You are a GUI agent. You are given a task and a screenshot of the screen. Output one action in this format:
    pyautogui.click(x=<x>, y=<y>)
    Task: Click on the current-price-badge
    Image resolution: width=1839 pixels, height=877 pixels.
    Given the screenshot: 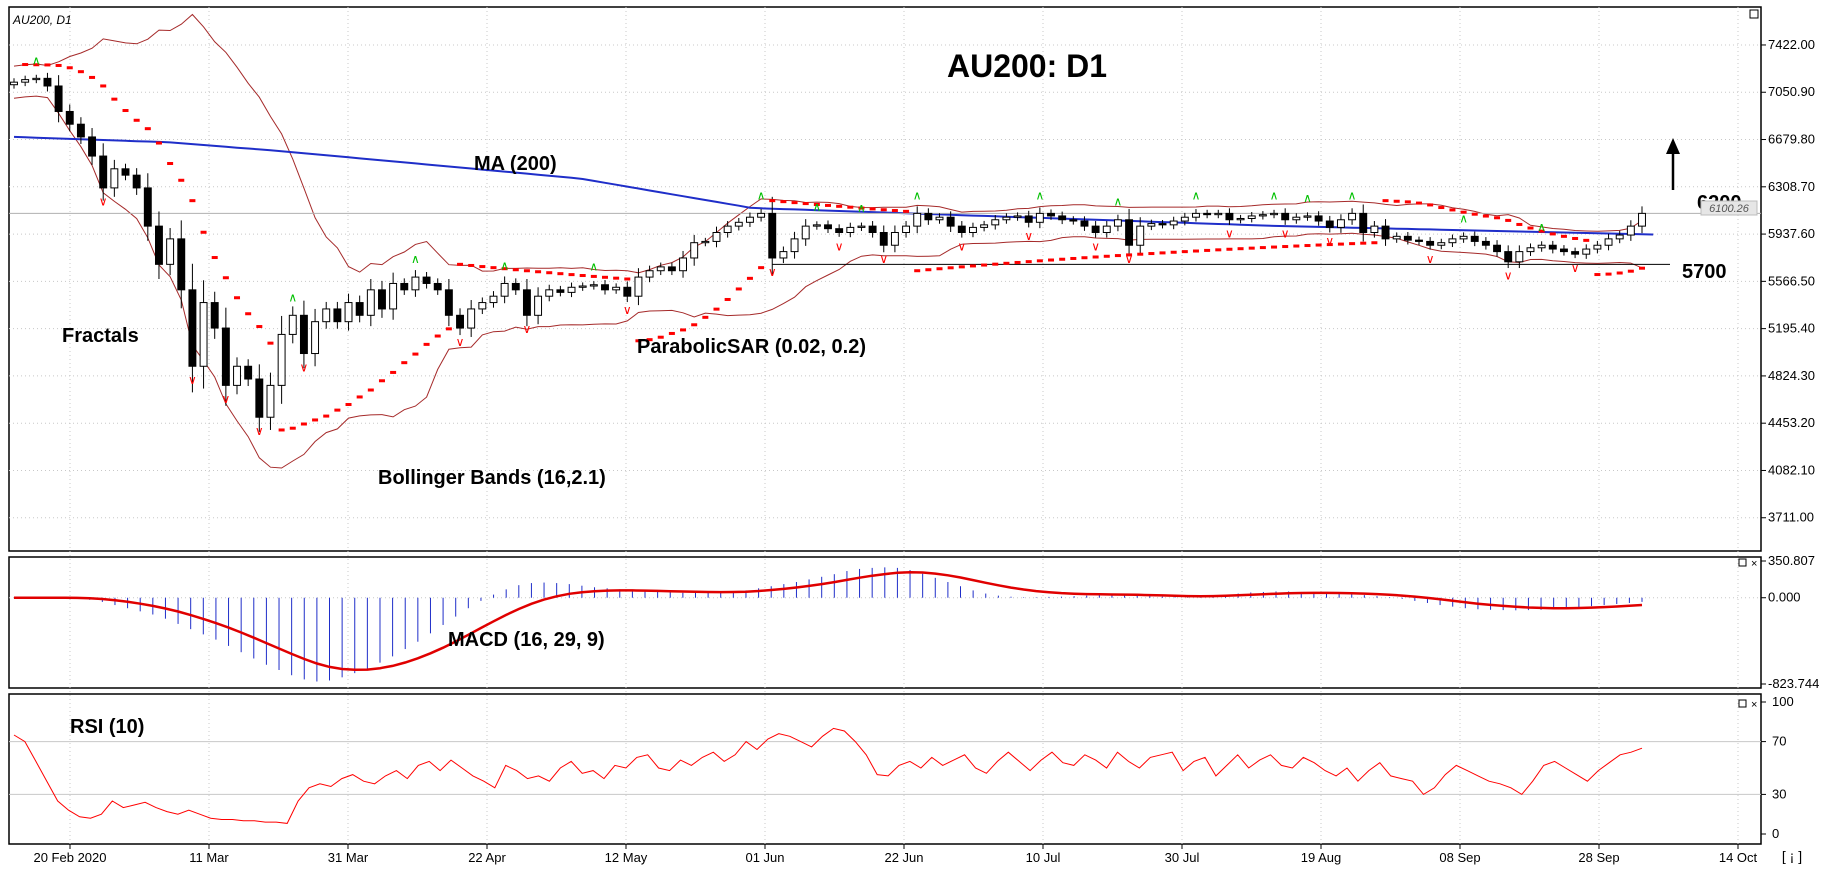 What is the action you would take?
    pyautogui.click(x=1729, y=208)
    